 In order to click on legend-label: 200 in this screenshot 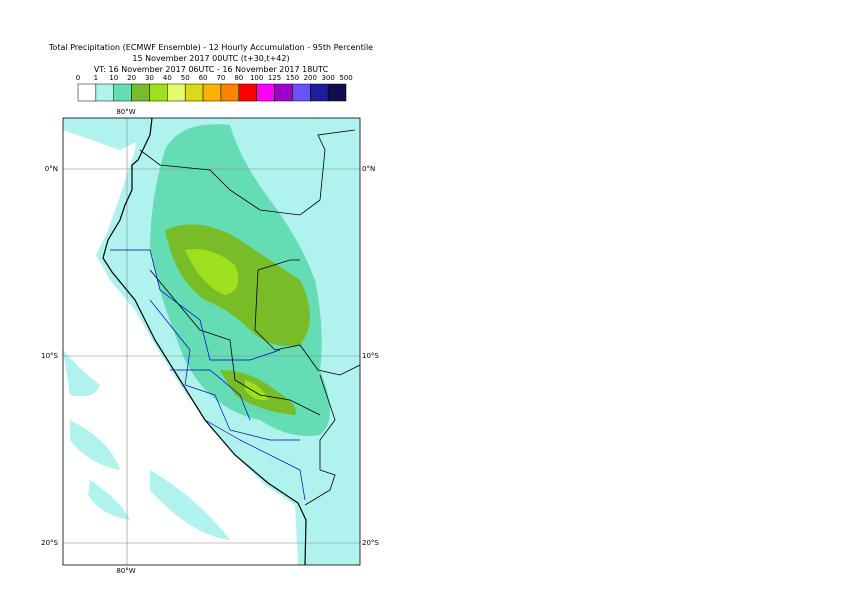, I will do `click(310, 78)`.